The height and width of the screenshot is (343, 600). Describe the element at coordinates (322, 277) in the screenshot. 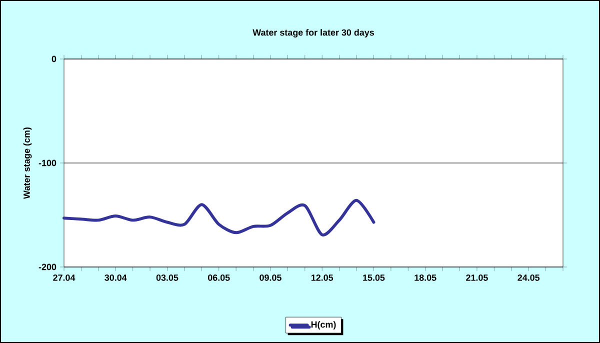

I see `x-tick-label: 12.05` at that location.